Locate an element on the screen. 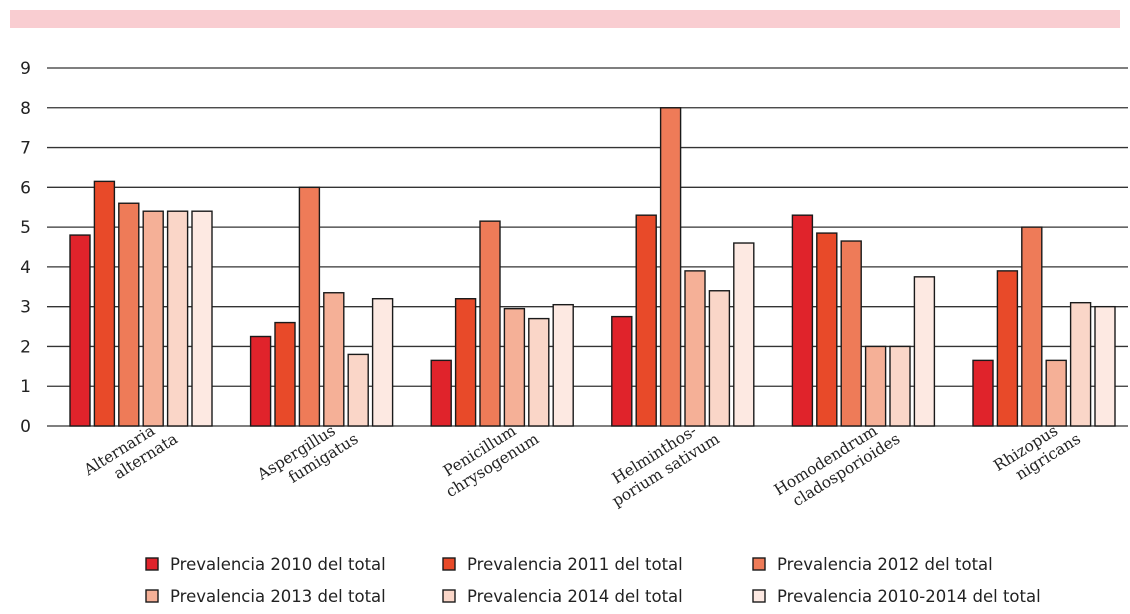 This screenshot has height=614, width=1130. y-tick-label: 4 is located at coordinates (25, 268).